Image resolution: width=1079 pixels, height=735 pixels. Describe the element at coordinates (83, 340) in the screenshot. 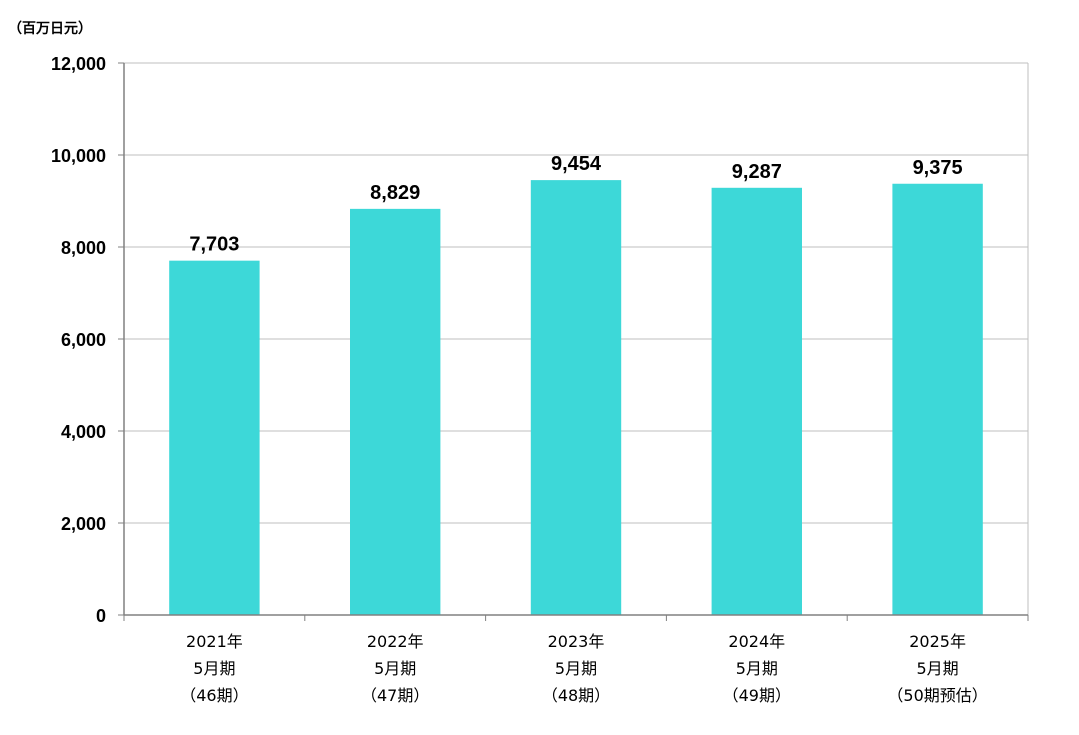

I see `y-tick-label: 6,000` at that location.